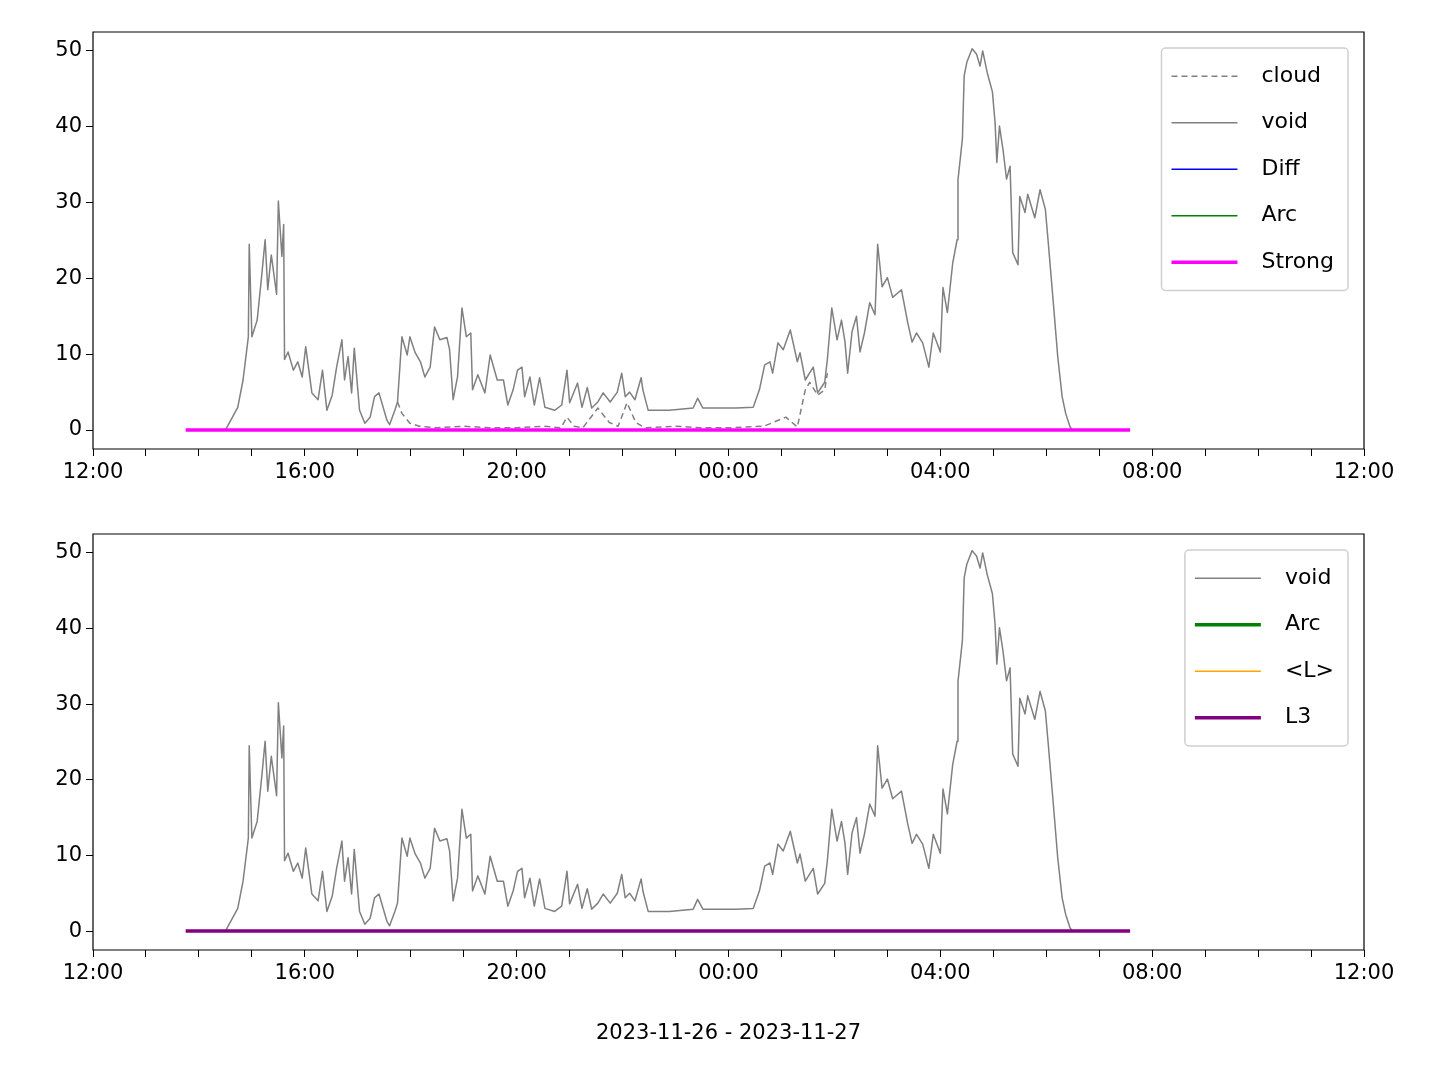  I want to click on legend-label: Strong, so click(1298, 260).